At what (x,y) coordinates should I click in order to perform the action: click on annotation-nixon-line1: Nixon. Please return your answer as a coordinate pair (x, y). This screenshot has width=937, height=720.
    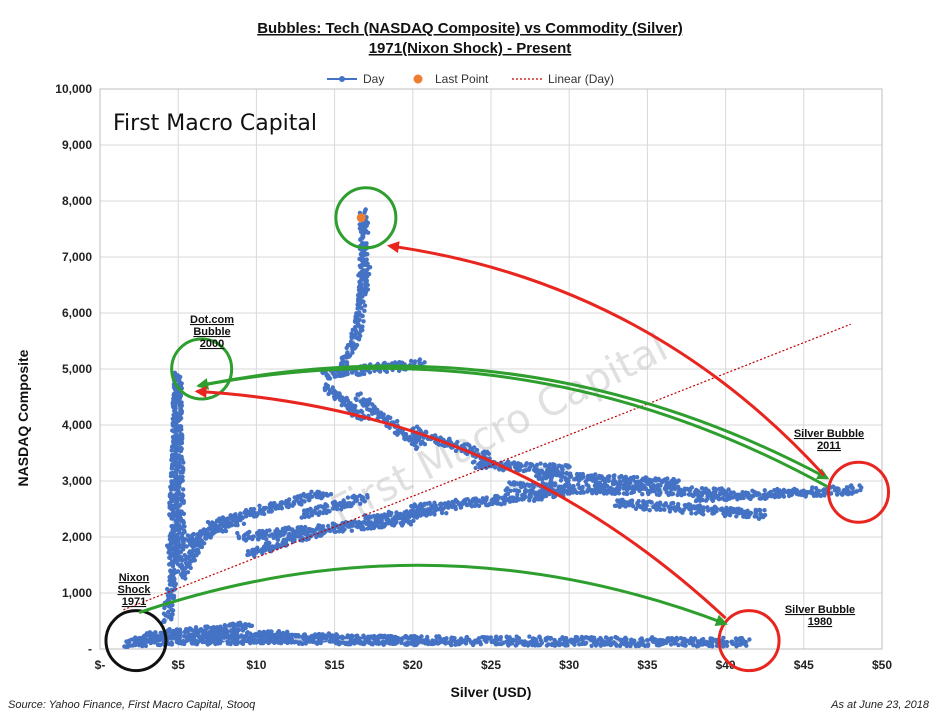
    Looking at the image, I should click on (134, 578).